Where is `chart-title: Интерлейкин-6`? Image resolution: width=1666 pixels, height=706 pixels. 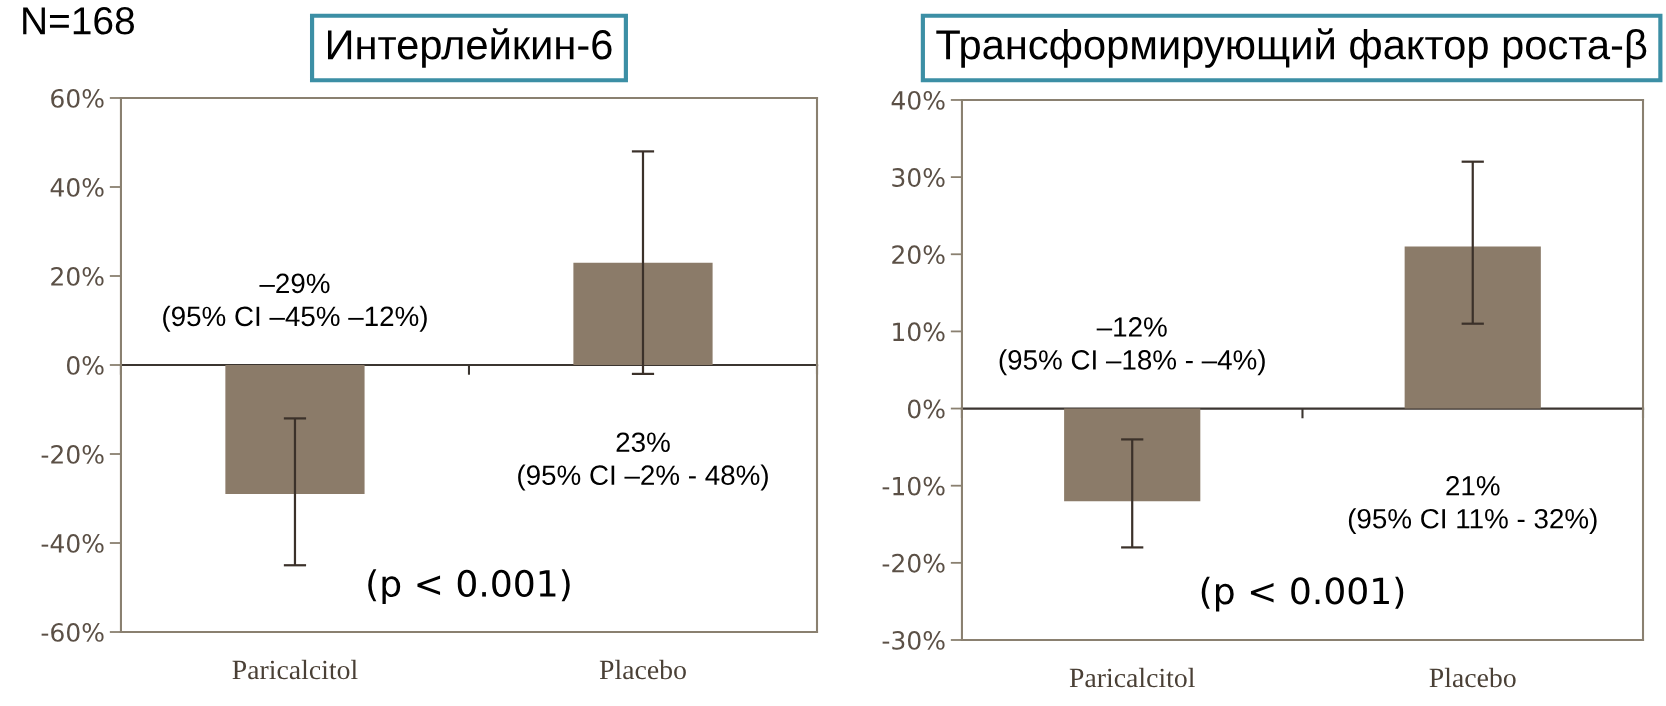
chart-title: Интерлейкин-6 is located at coordinates (469, 48).